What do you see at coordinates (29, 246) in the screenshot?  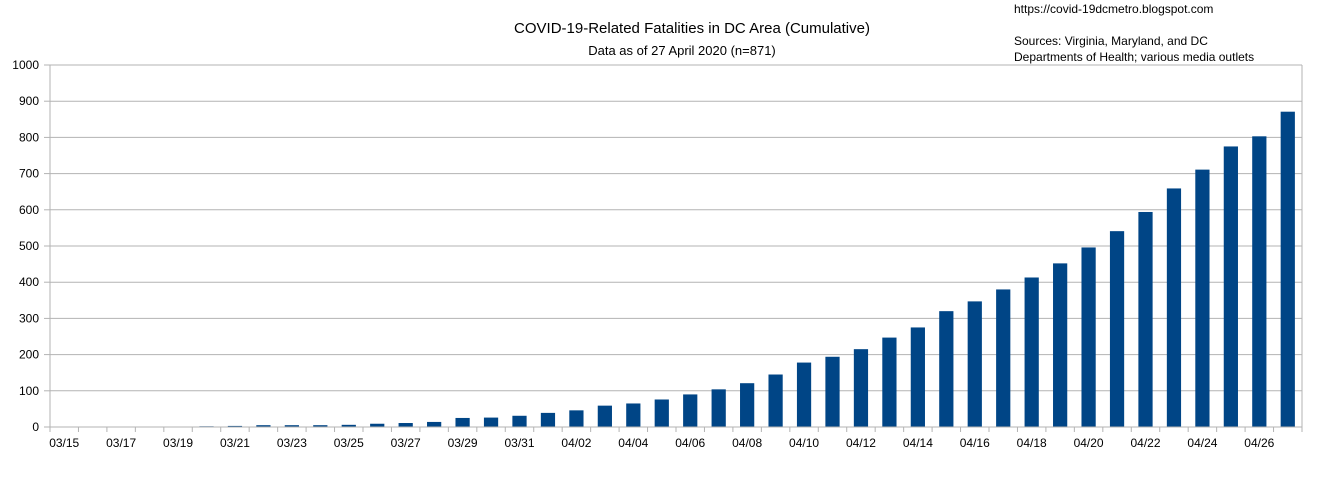 I see `y-tick-label: 500` at bounding box center [29, 246].